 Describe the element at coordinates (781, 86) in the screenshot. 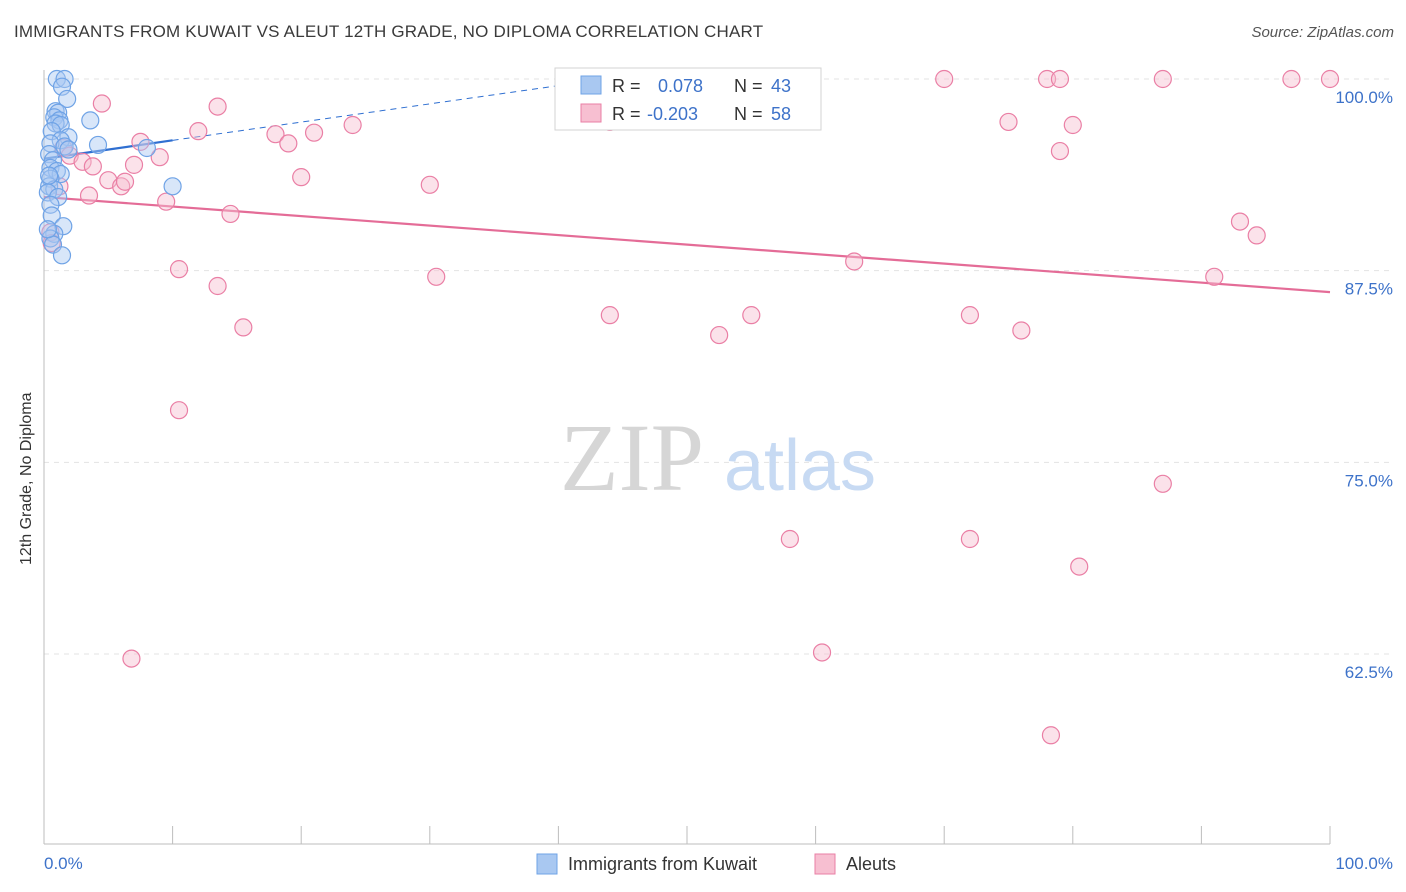

I see `legend-n-value-1: 43` at that location.